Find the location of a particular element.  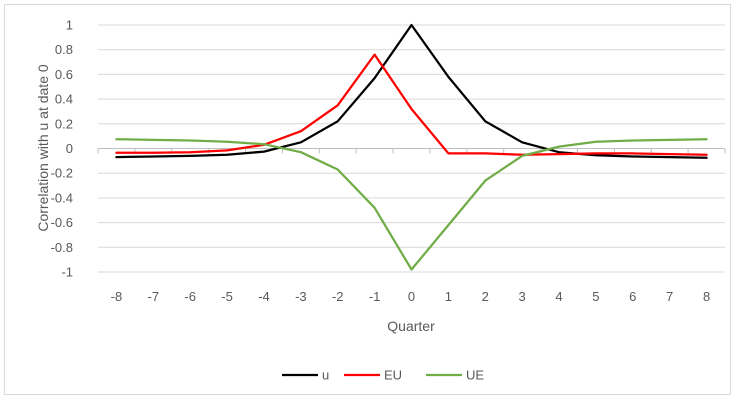

x-tick-label: 6 is located at coordinates (632, 296).